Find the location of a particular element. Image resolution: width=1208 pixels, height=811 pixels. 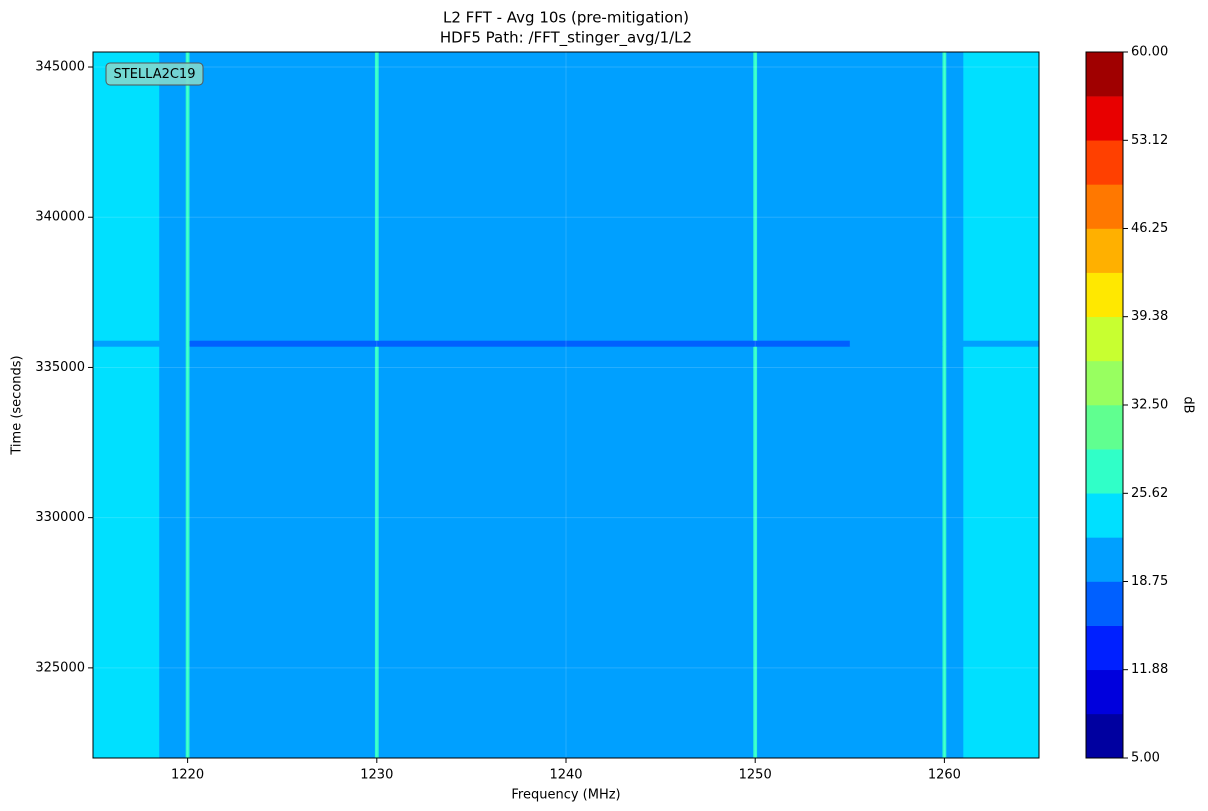

x-tick-label: 1250 is located at coordinates (755, 775).